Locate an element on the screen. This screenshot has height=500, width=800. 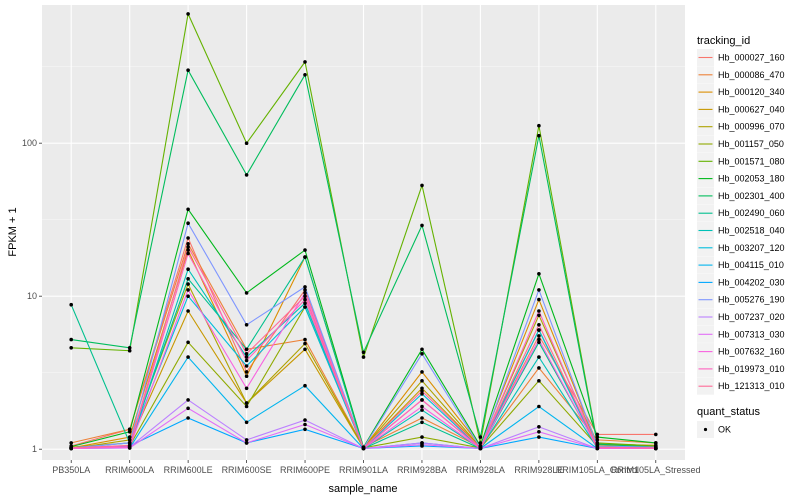
x-tick-label: RRIM600SE is located at coordinates (247, 470).